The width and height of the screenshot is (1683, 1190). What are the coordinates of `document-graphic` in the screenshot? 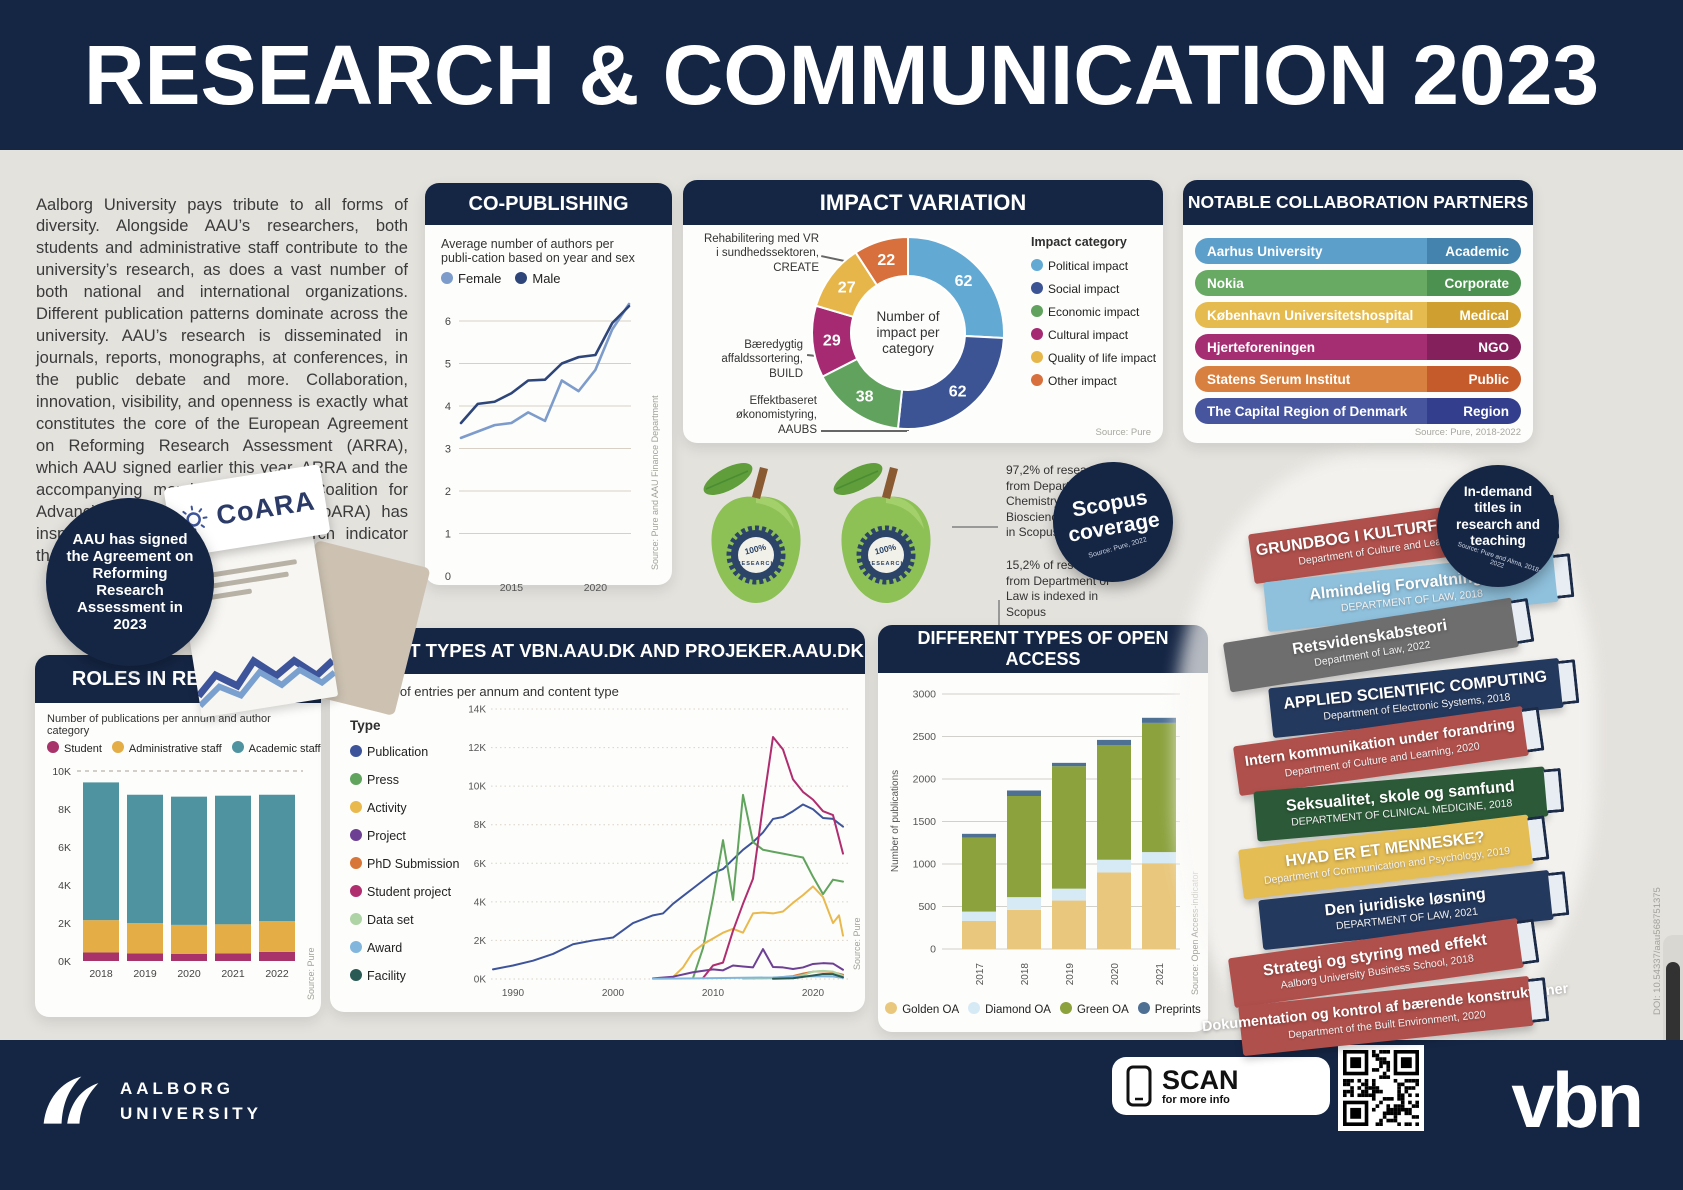 It's located at (257, 624).